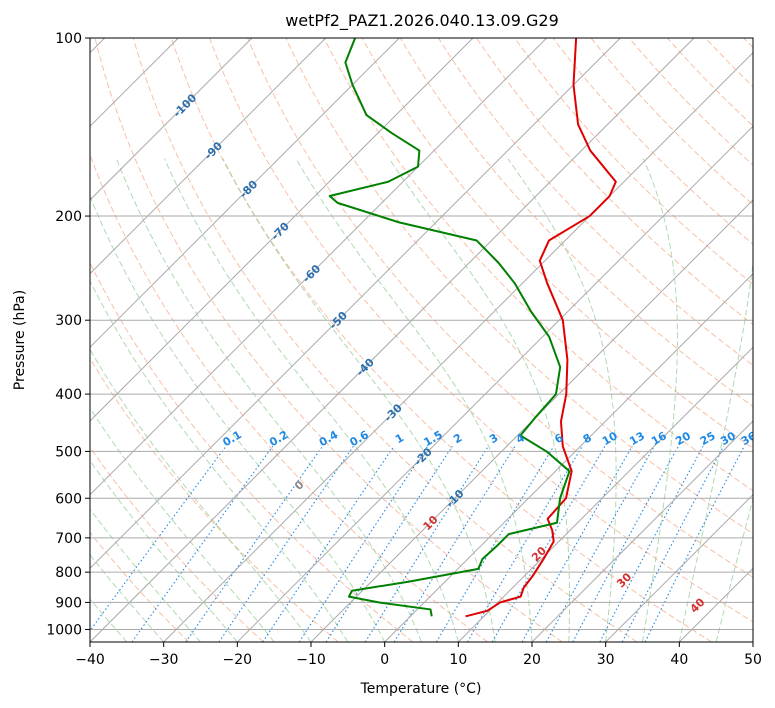 The image size is (775, 708). I want to click on y-tick-label: 500, so click(68, 452).